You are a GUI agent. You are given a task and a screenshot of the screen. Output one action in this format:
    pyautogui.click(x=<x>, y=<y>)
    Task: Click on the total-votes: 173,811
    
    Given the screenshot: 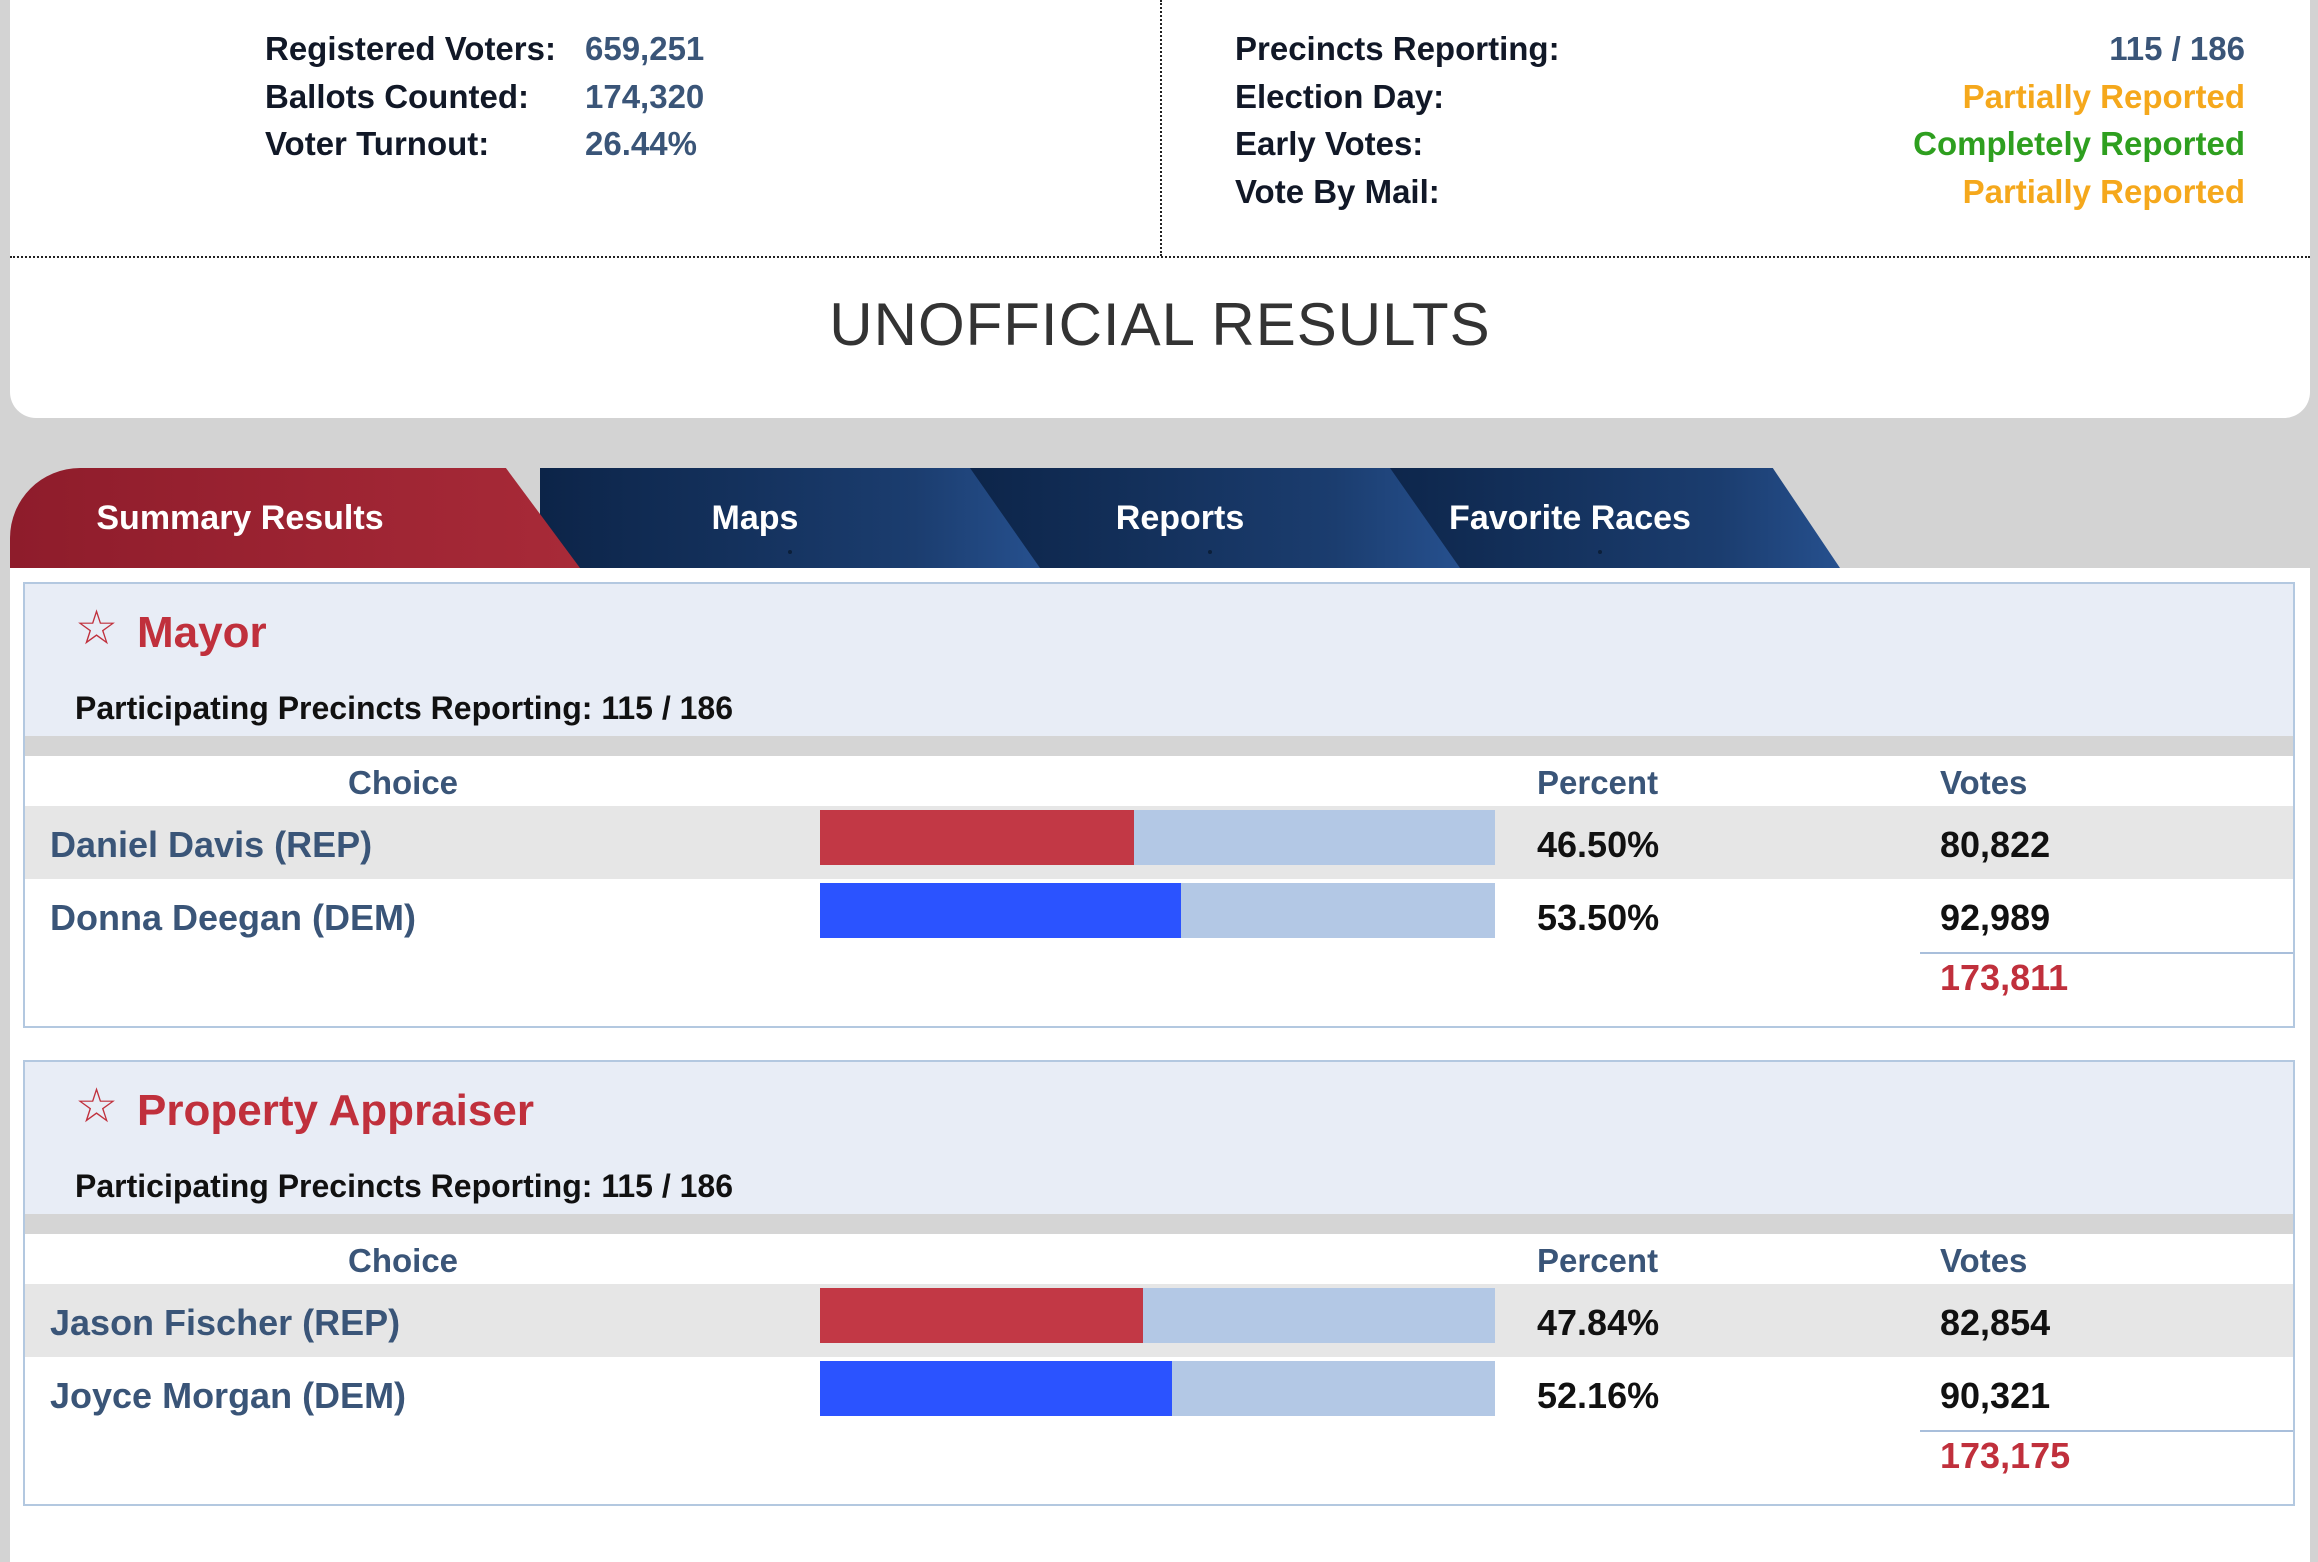 What is the action you would take?
    pyautogui.click(x=2004, y=977)
    